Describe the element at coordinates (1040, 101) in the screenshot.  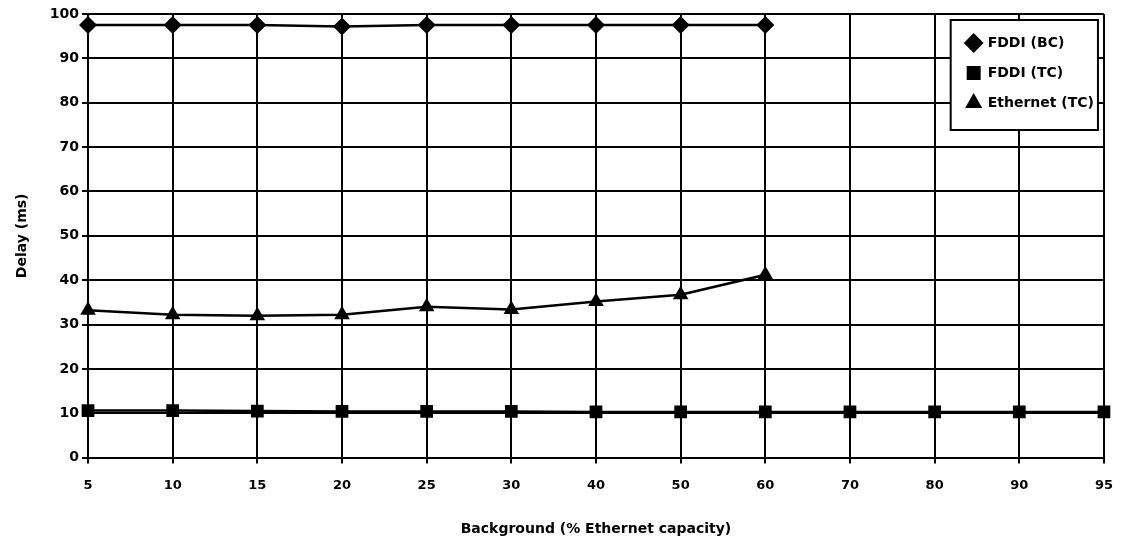
I see `legend-label: Ethernet (TC)` at that location.